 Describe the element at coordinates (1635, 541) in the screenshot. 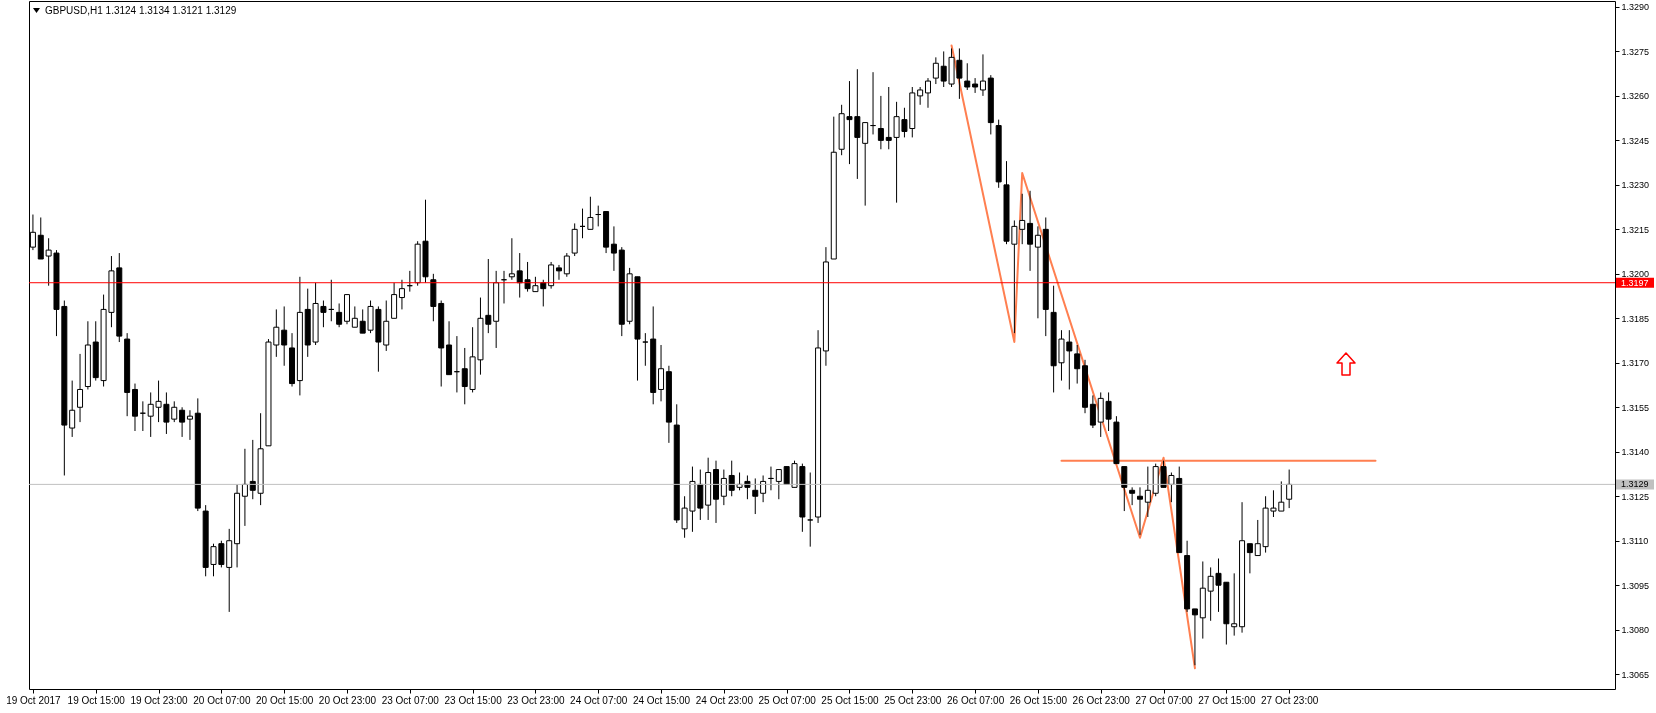

I see `y-tick-label: 1.3110` at that location.